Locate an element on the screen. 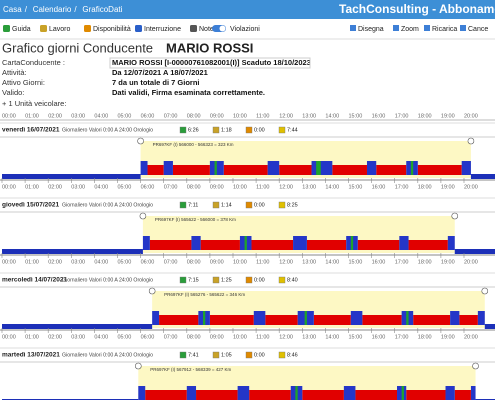  driver-name: MARIO ROSSI is located at coordinates (209, 47).